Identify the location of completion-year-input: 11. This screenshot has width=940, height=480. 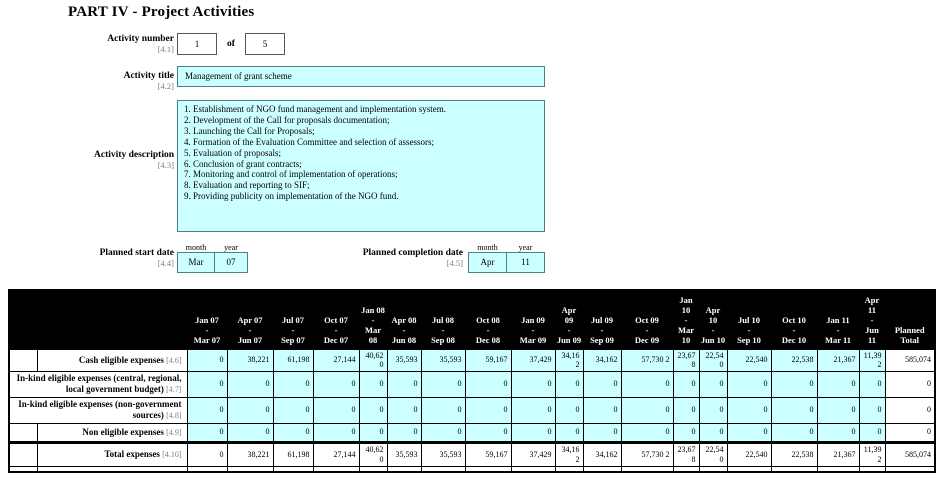
(525, 262).